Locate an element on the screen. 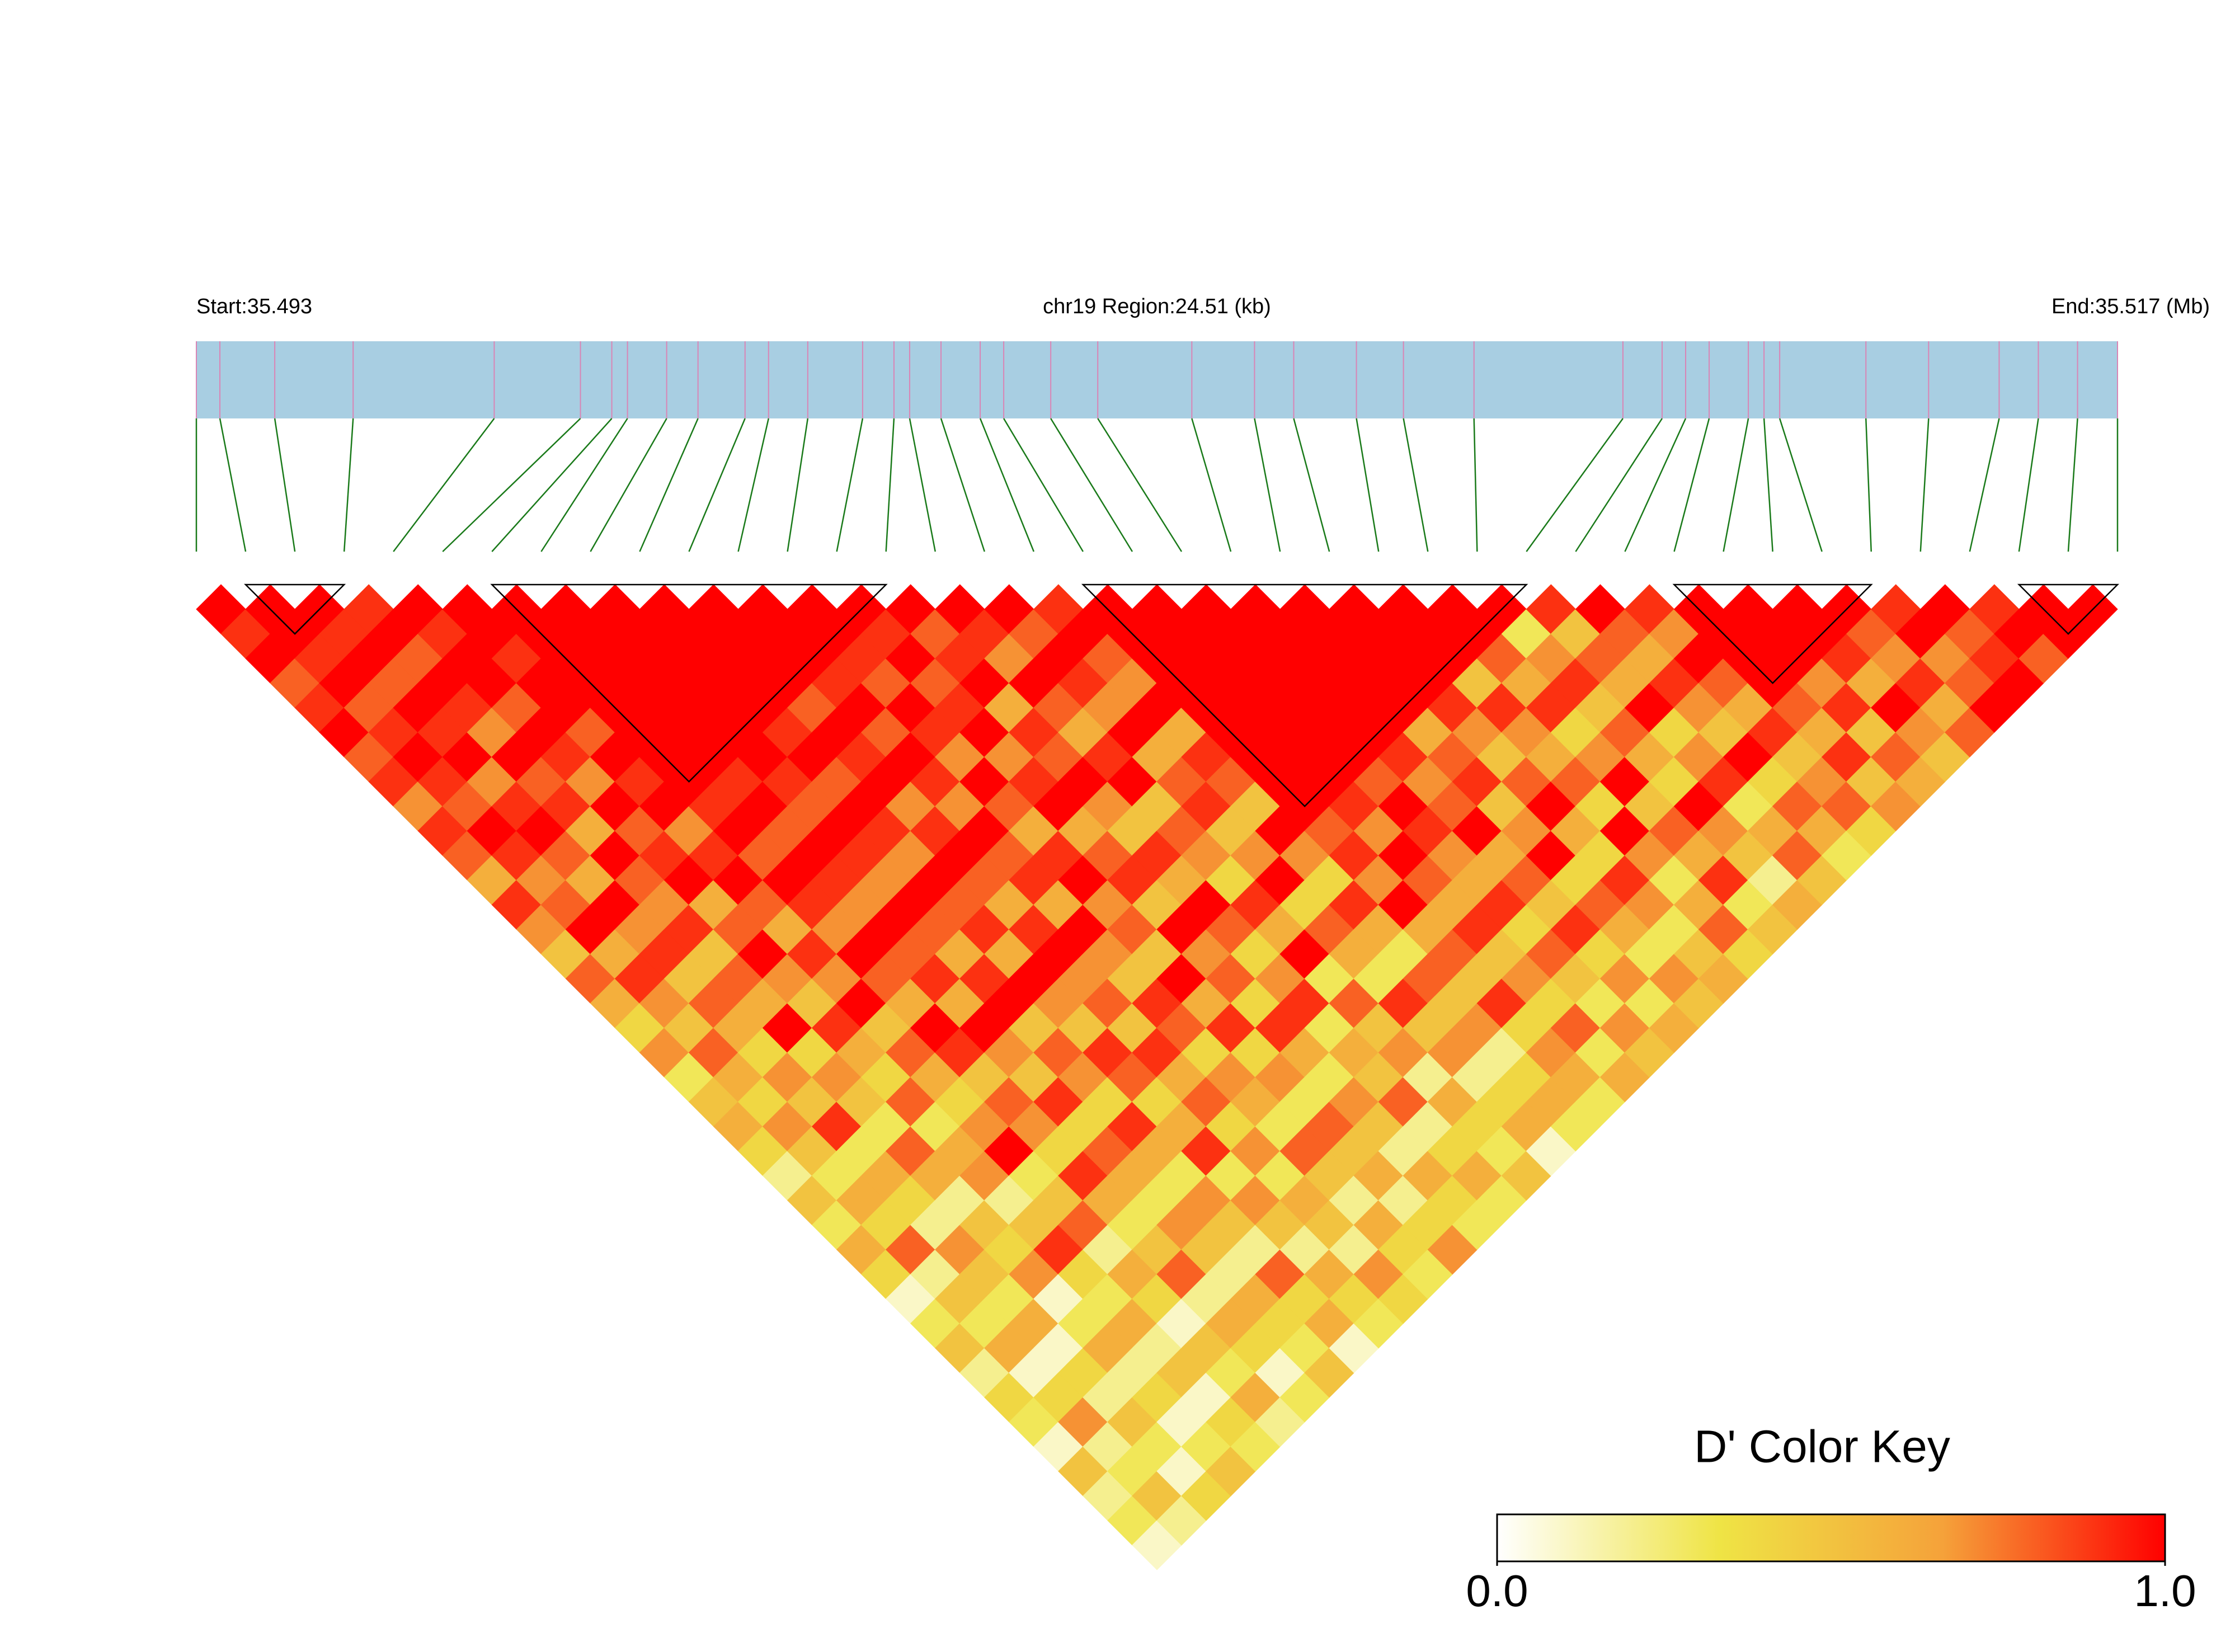 The image size is (2235, 1652). color-key is located at coordinates (1831, 1537).